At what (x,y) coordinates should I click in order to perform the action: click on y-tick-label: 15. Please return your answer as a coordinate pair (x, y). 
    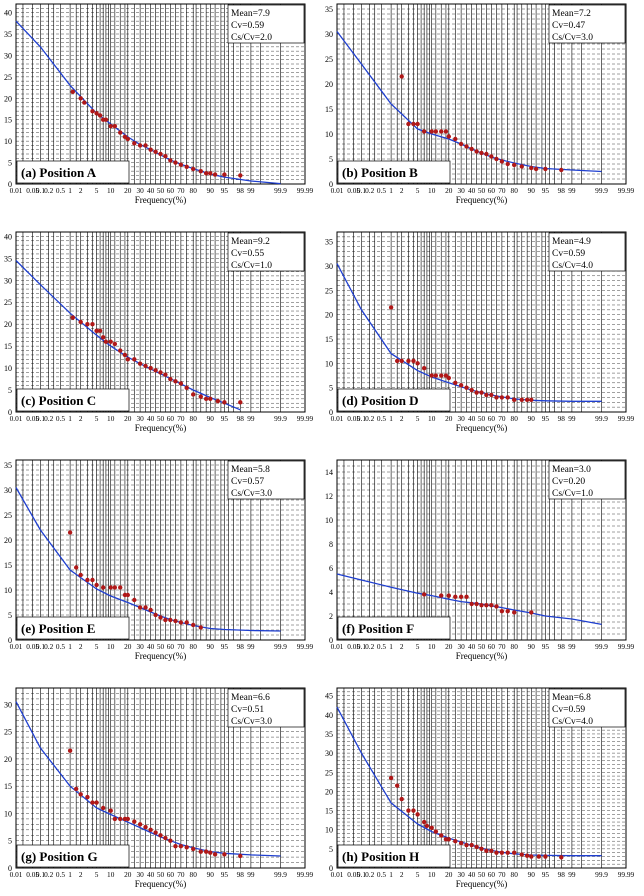
    Looking at the image, I should click on (8, 786).